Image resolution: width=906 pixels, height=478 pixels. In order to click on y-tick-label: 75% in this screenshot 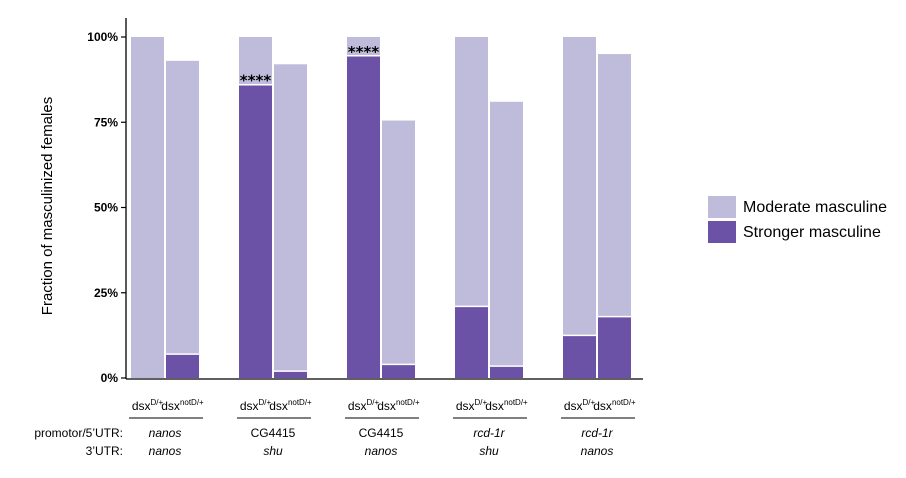, I will do `click(106, 122)`.